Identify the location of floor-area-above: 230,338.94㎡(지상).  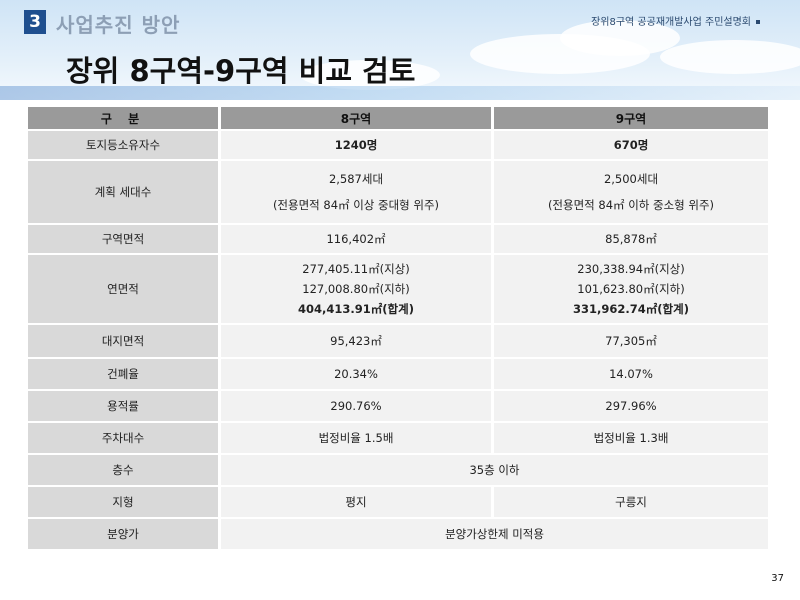
(631, 269).